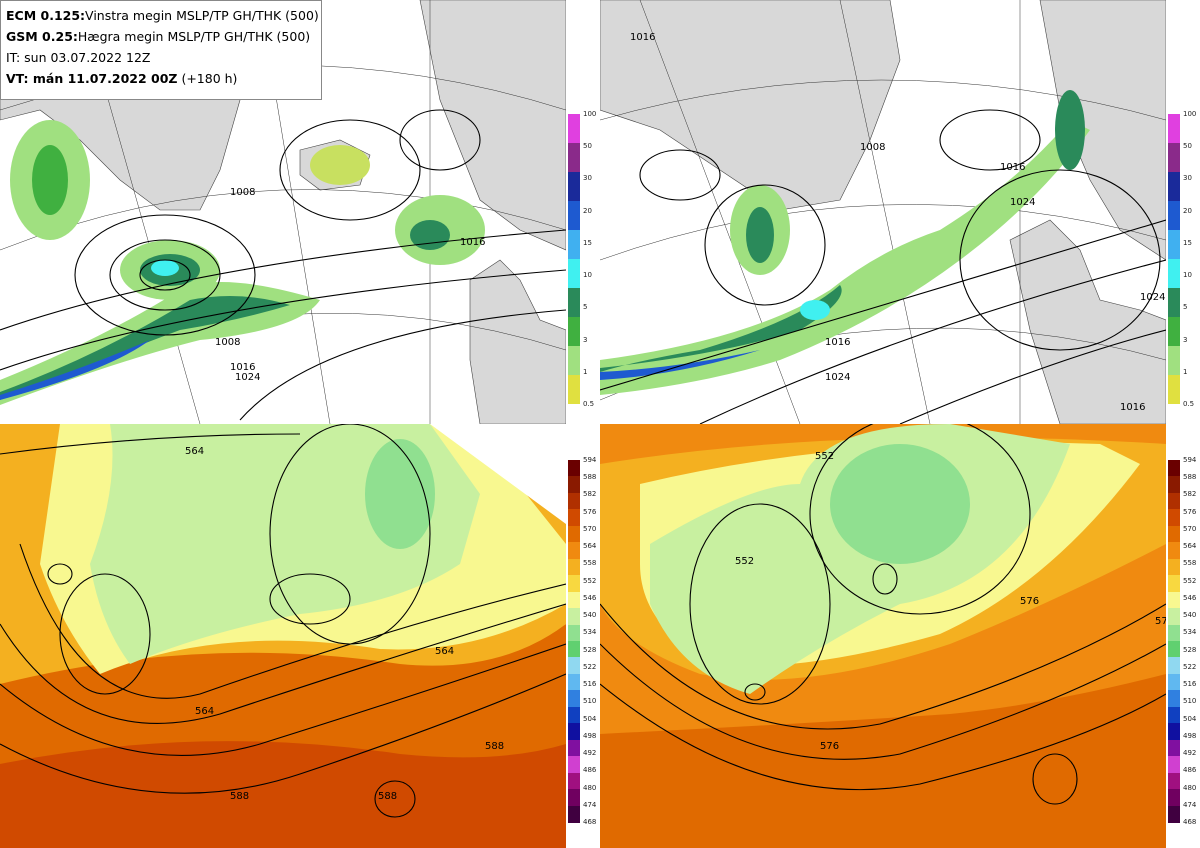 The width and height of the screenshot is (1200, 848). I want to click on isobar-label: 1008, so click(242, 192).